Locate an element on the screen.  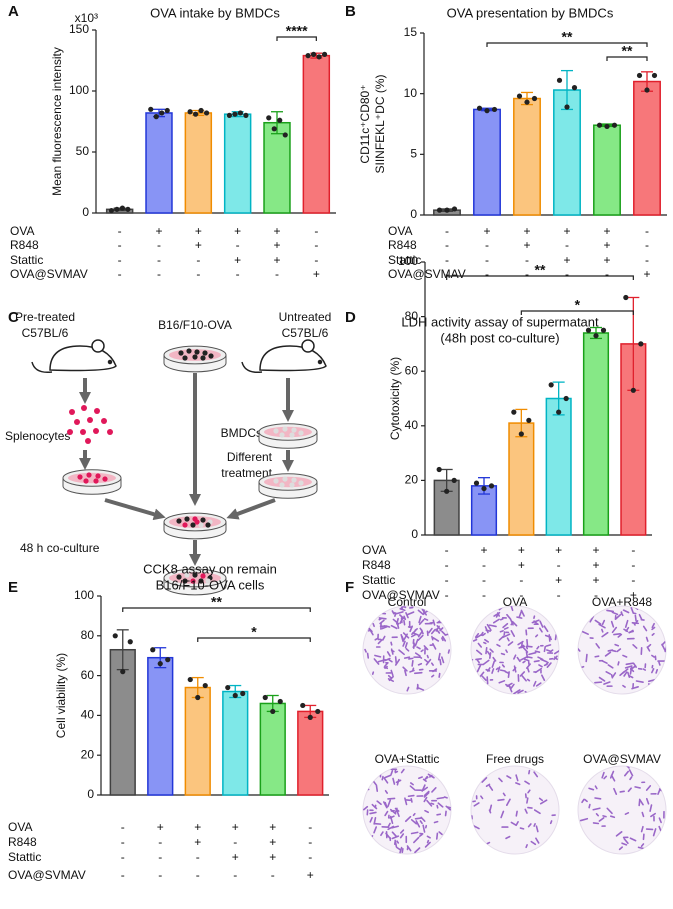
y-tick-label: 15 is located at coordinates (411, 32).